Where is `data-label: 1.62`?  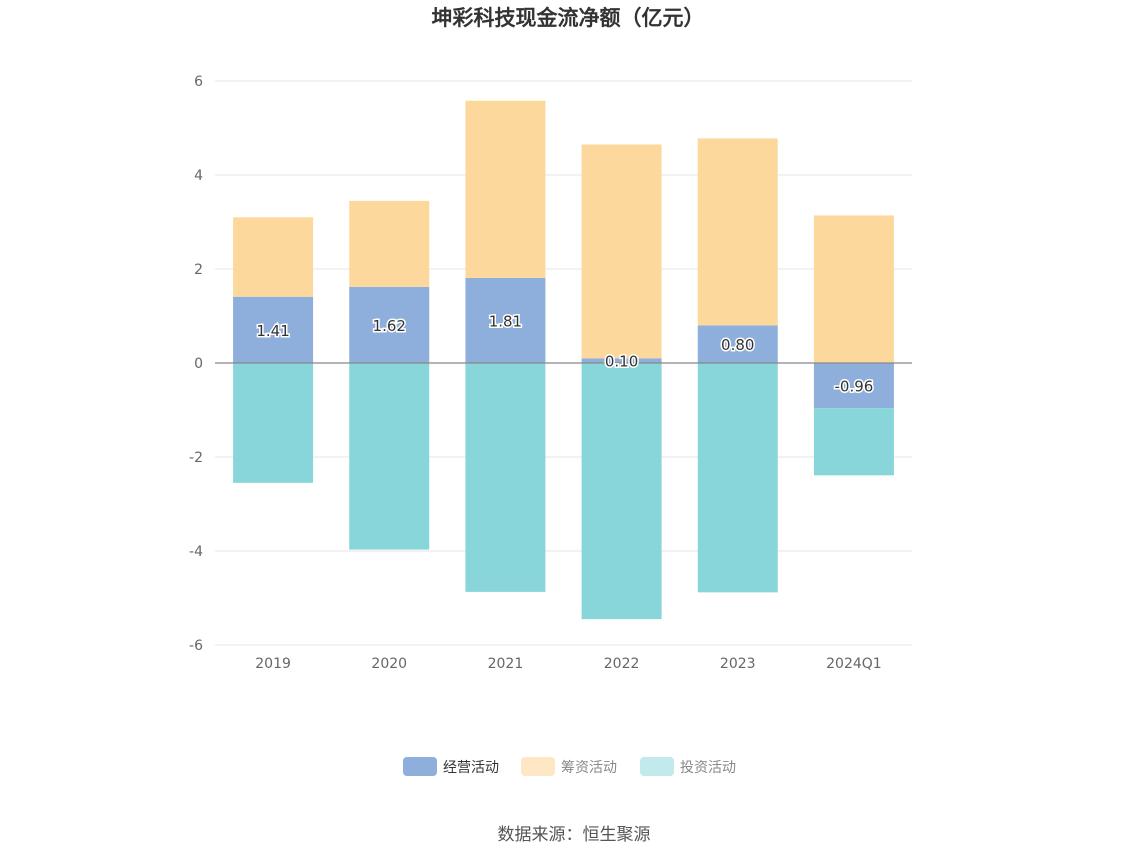
data-label: 1.62 is located at coordinates (389, 326).